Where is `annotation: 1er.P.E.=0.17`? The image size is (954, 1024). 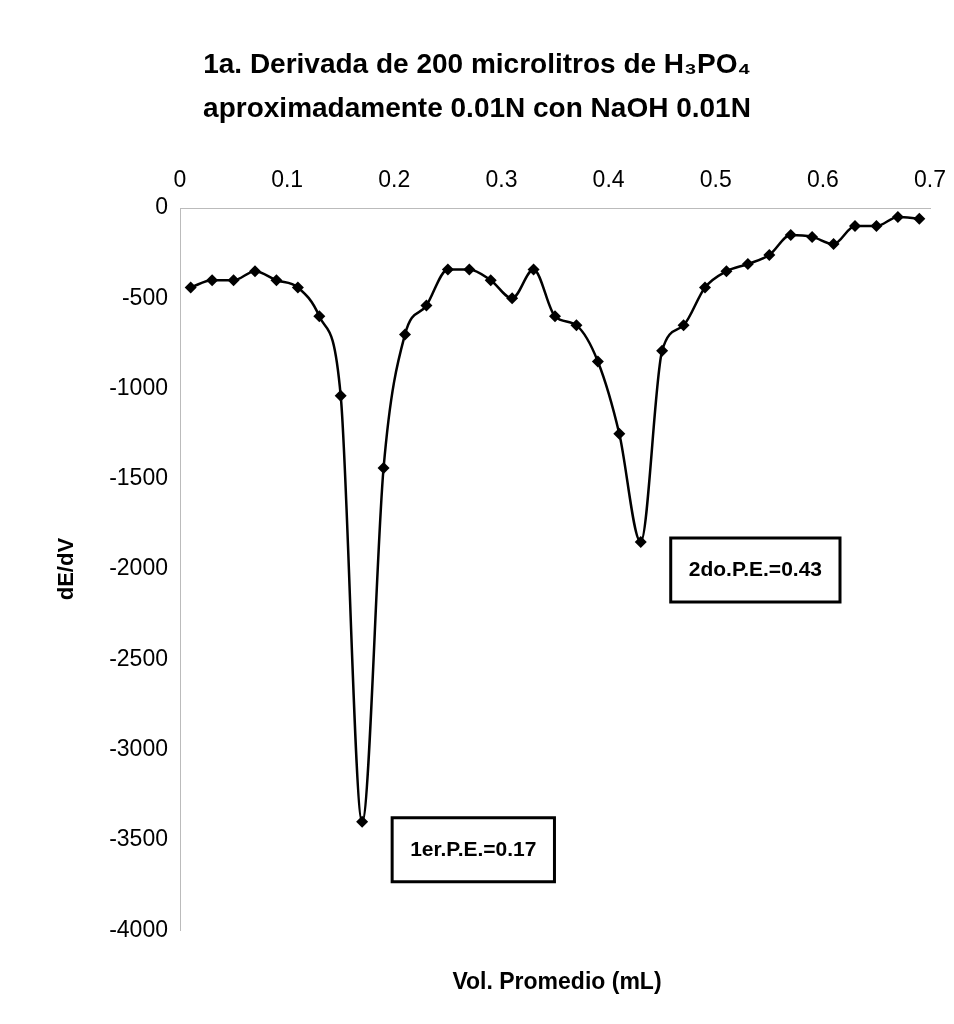
annotation: 1er.P.E.=0.17 is located at coordinates (473, 848).